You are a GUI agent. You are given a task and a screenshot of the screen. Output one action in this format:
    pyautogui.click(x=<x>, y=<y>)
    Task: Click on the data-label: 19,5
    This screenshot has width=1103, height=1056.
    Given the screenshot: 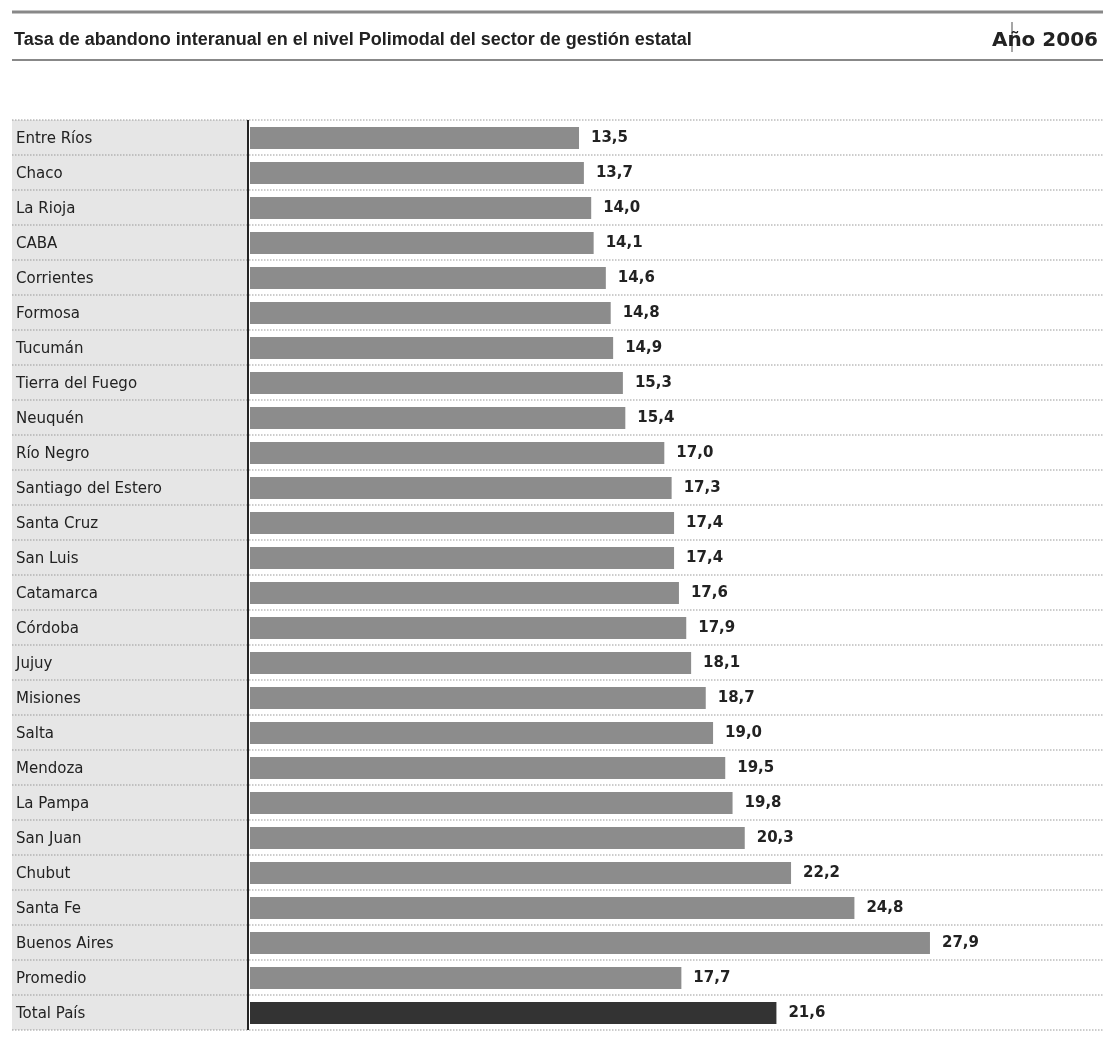 What is the action you would take?
    pyautogui.click(x=756, y=767)
    